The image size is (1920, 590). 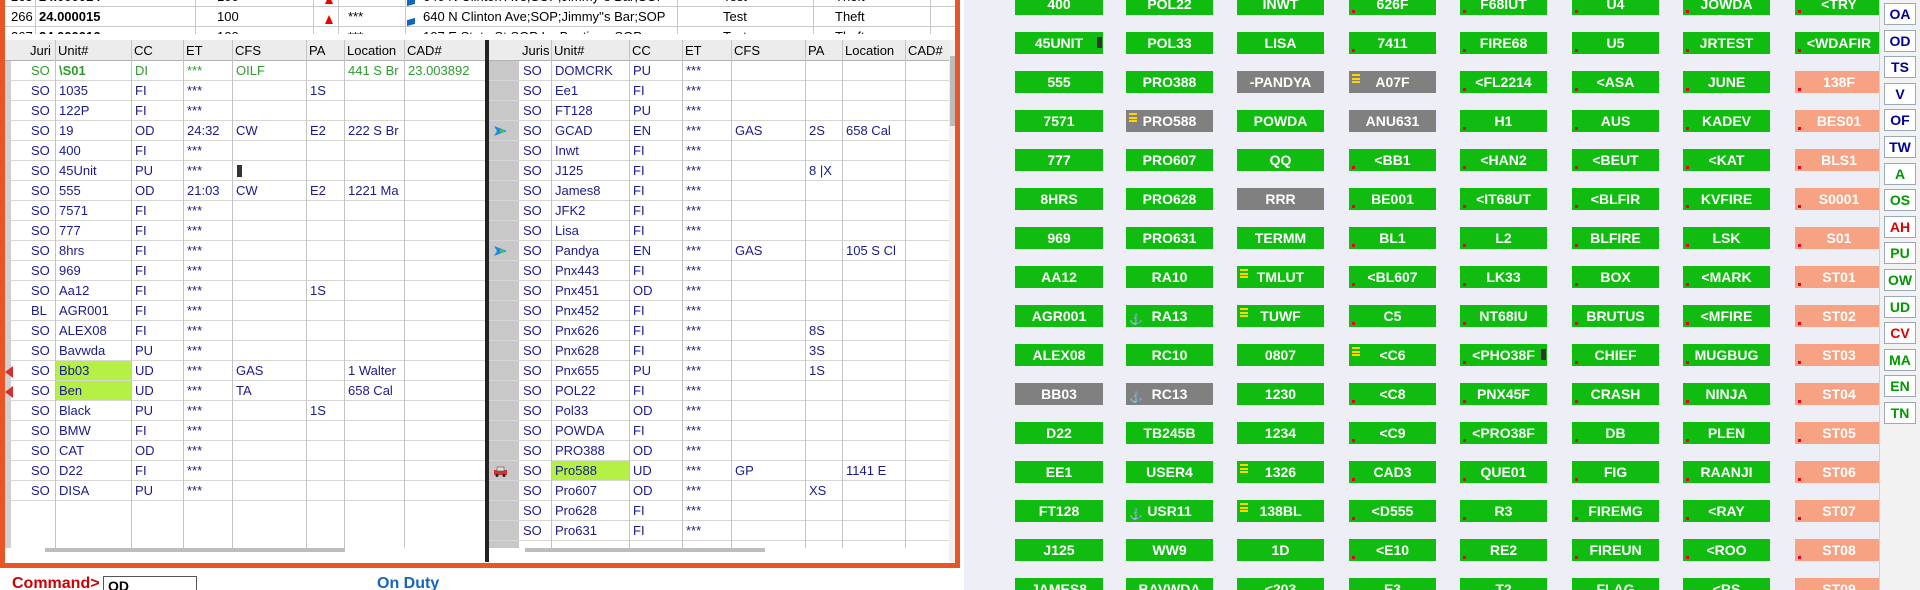 I want to click on unit-button: <C6, so click(x=1392, y=355).